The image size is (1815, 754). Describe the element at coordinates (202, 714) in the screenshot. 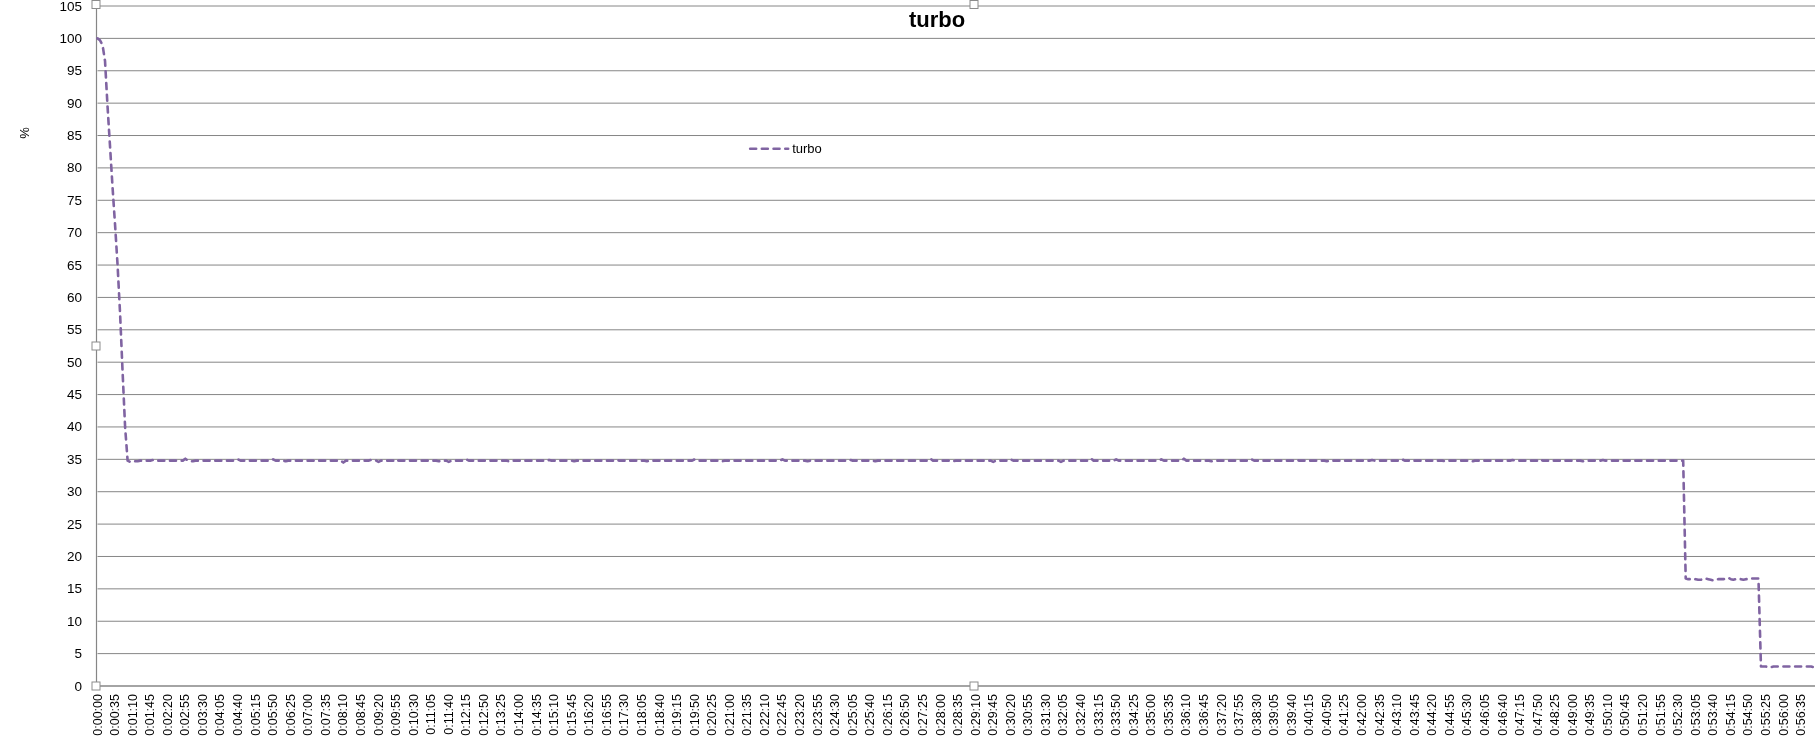

I see `x-tick-label: 0:03:30` at that location.